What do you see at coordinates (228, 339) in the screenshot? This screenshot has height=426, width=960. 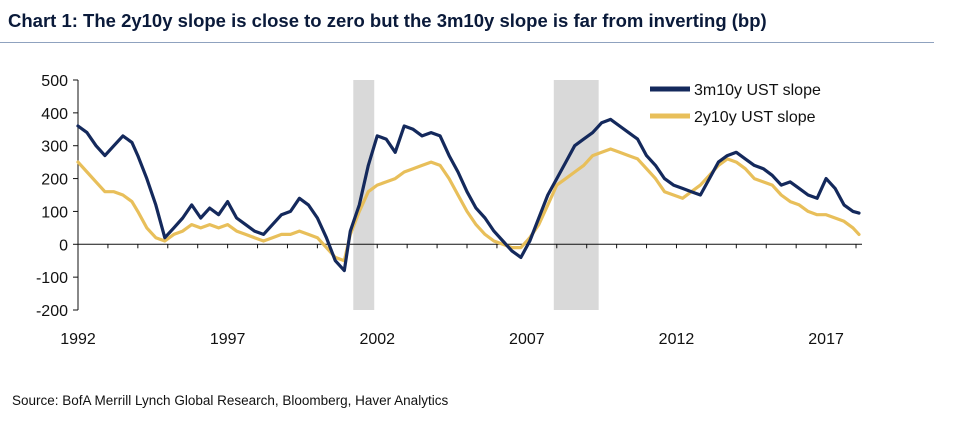 I see `x-tick-label: 1997` at bounding box center [228, 339].